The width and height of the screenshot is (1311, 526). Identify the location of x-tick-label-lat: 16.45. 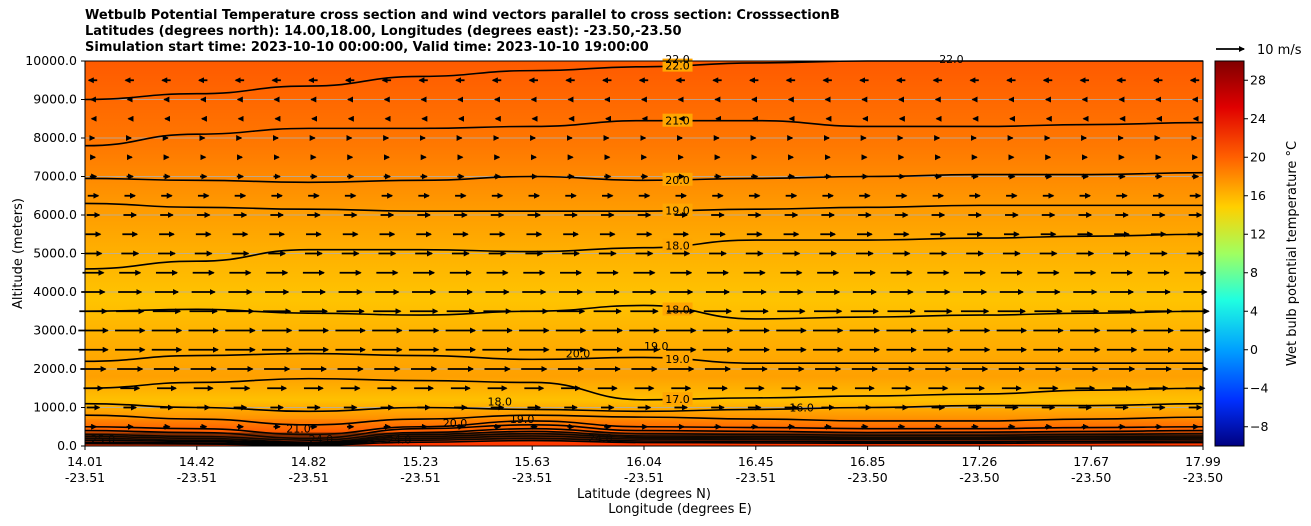
(756, 461).